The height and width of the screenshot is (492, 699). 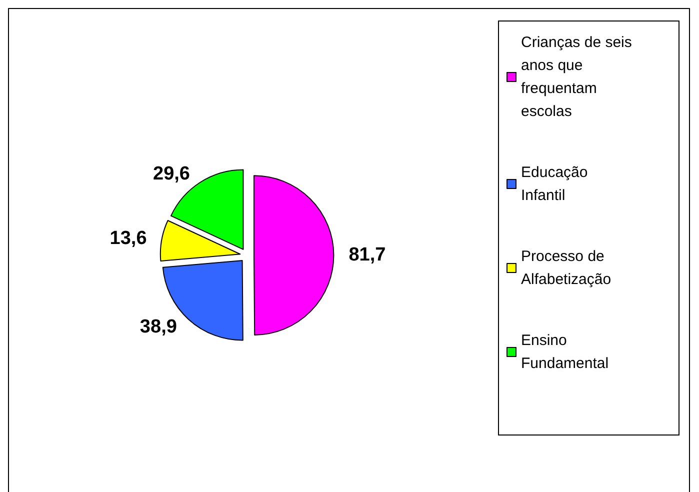 What do you see at coordinates (565, 352) in the screenshot?
I see `legend-label: Ensino Fundamental` at bounding box center [565, 352].